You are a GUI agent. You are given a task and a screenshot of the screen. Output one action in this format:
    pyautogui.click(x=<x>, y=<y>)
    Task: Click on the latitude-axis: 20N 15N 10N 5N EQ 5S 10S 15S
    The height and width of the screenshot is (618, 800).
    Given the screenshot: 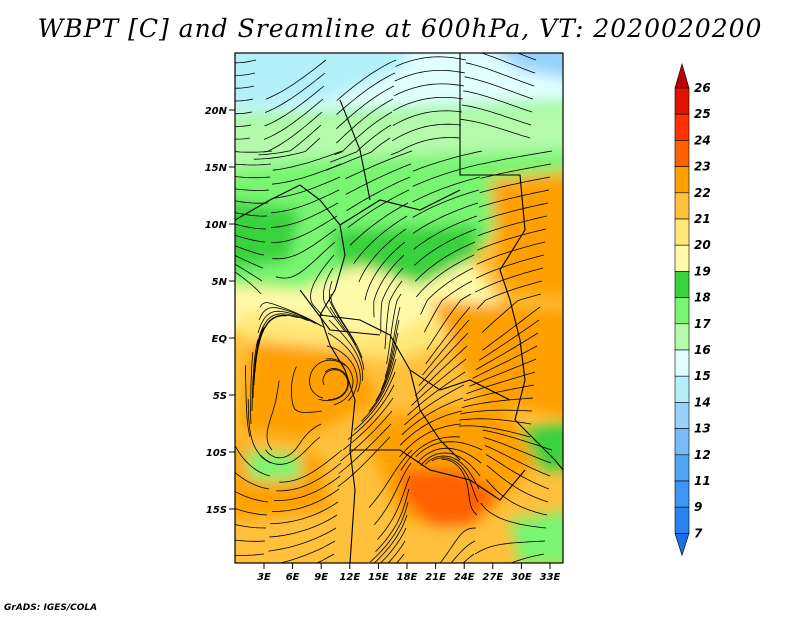 What is the action you would take?
    pyautogui.click(x=220, y=311)
    